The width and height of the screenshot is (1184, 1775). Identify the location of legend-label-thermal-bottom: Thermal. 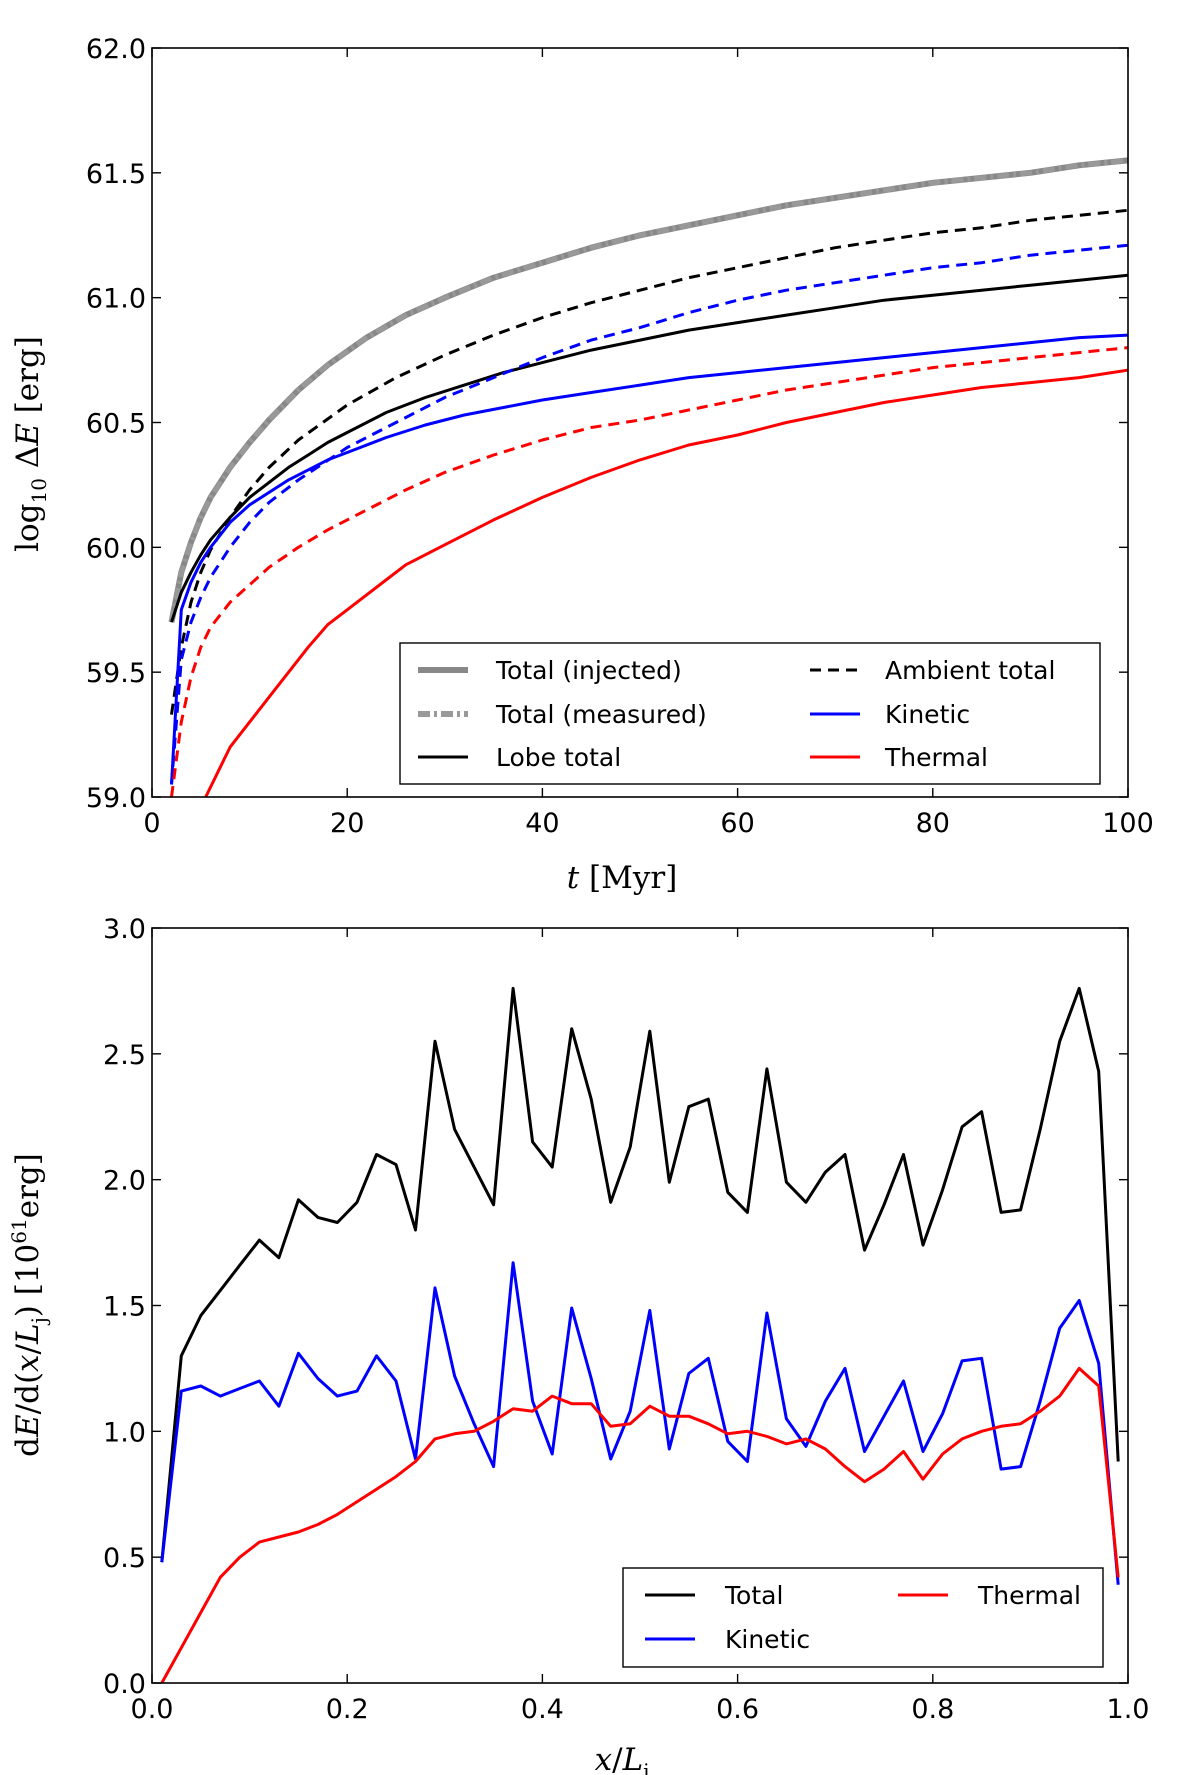
(1029, 1595).